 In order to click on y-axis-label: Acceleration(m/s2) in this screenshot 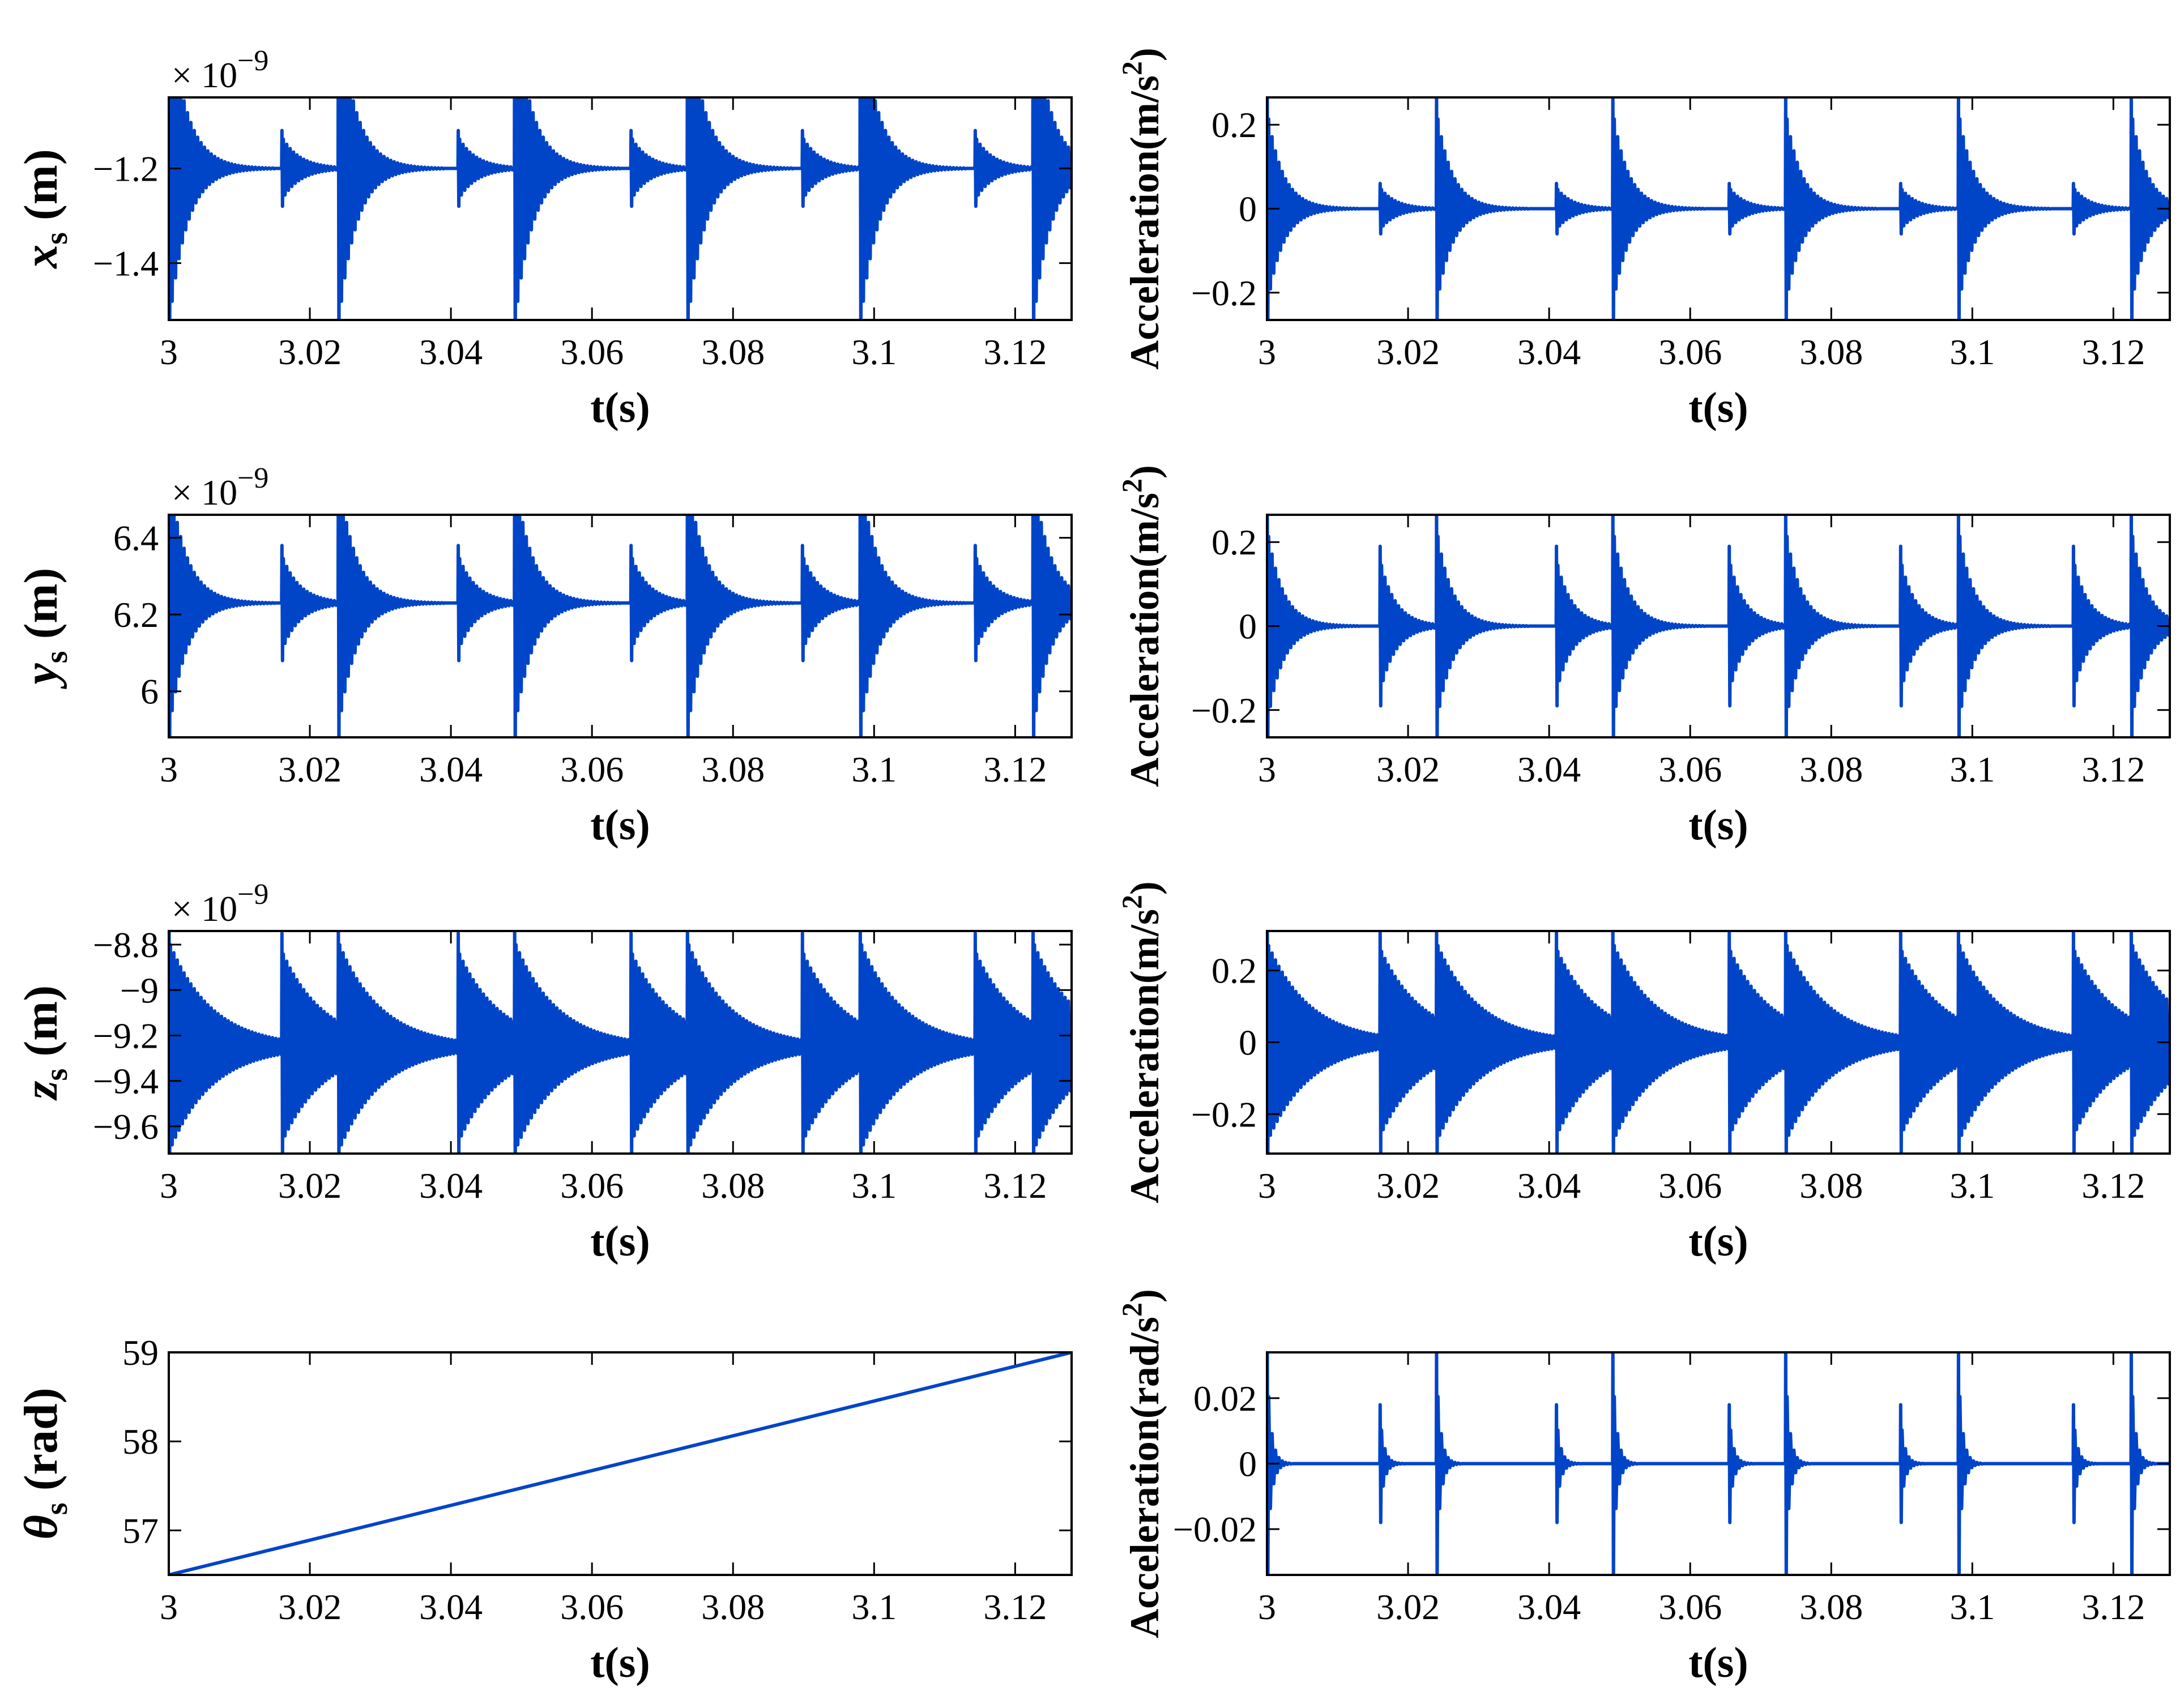, I will do `click(1141, 626)`.